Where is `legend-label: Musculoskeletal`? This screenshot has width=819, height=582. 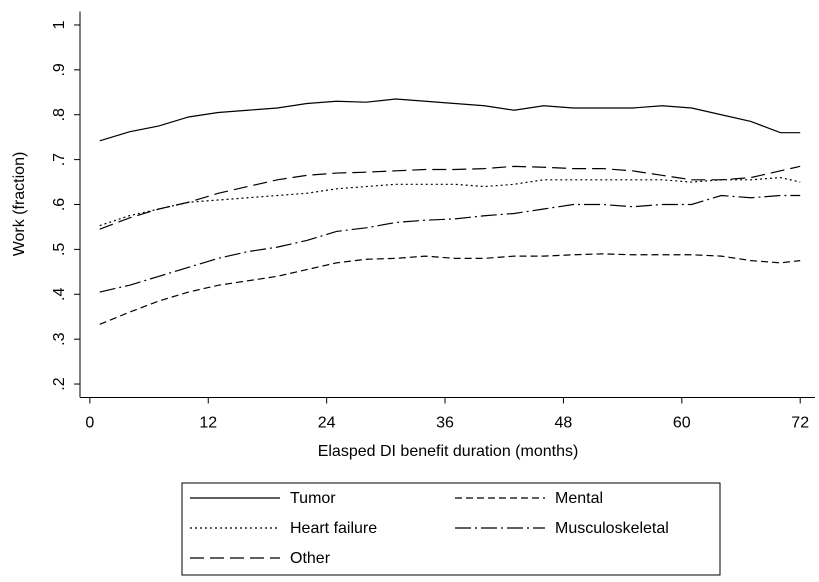 legend-label: Musculoskeletal is located at coordinates (612, 528).